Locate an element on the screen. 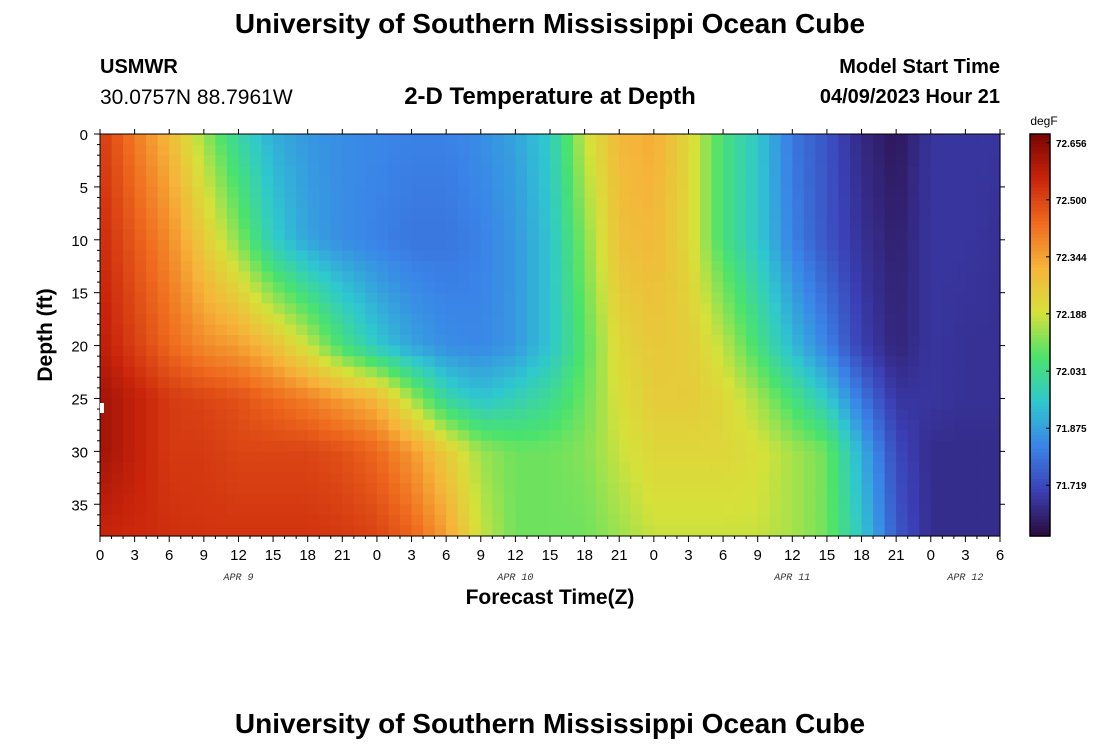 The image size is (1100, 750). y-tick-label: 0 is located at coordinates (84, 135).